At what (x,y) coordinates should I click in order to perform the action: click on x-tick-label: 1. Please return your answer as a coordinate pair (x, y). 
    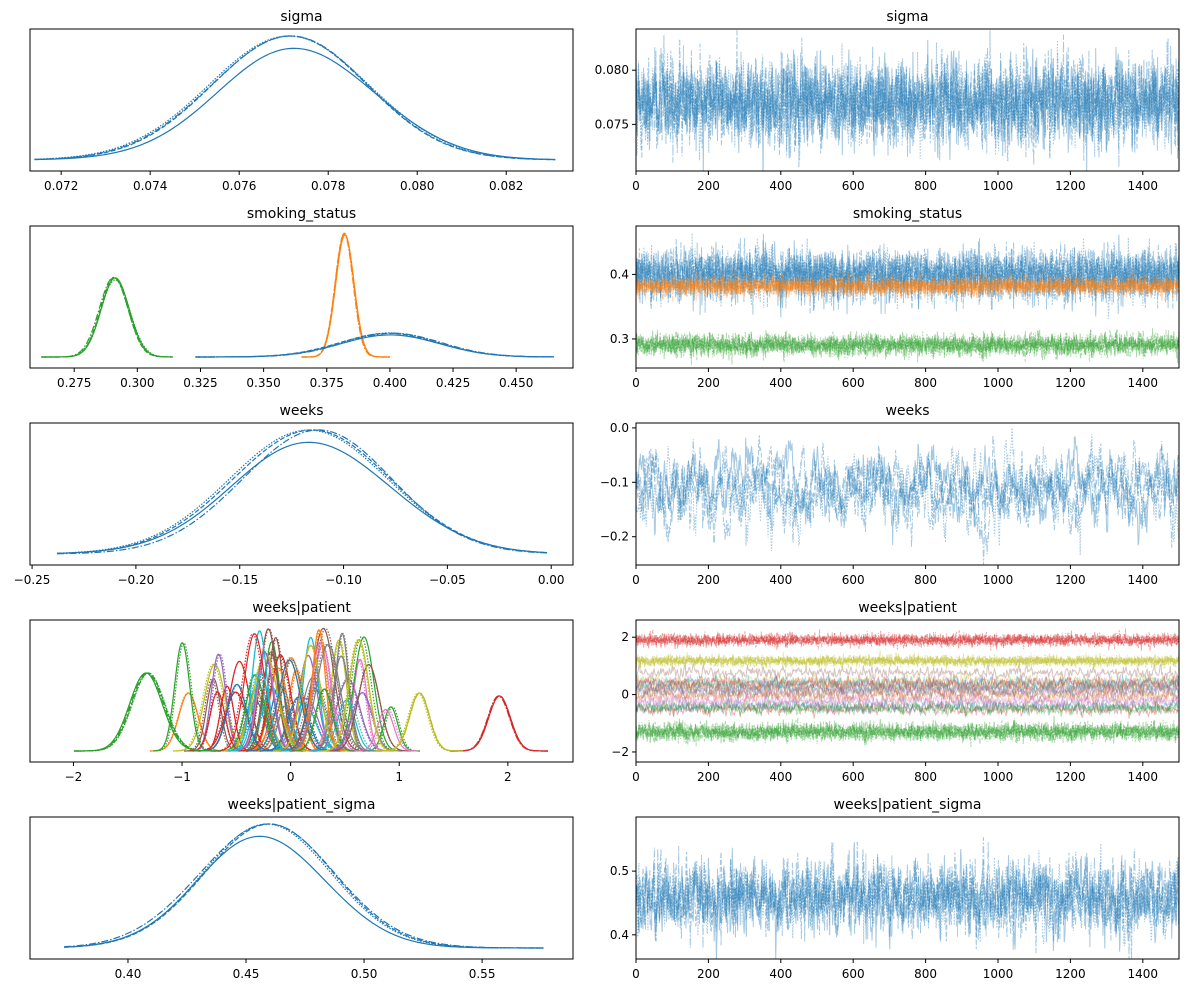
    Looking at the image, I should click on (399, 777).